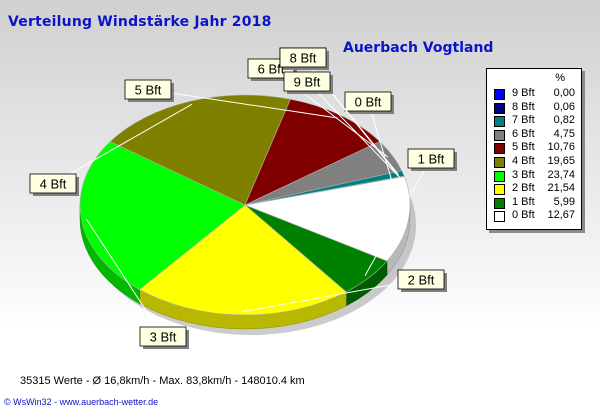 This screenshot has width=600, height=420. I want to click on callout-label: 3 Bft, so click(163, 337).